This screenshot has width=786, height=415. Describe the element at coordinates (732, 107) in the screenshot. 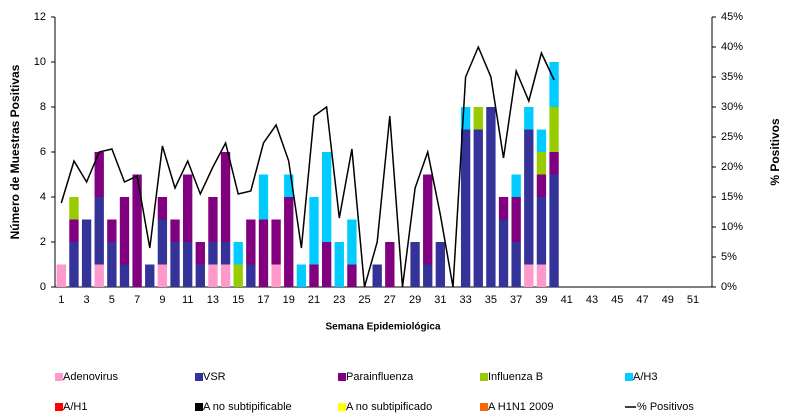

I see `y2-tick-label: 30%` at that location.